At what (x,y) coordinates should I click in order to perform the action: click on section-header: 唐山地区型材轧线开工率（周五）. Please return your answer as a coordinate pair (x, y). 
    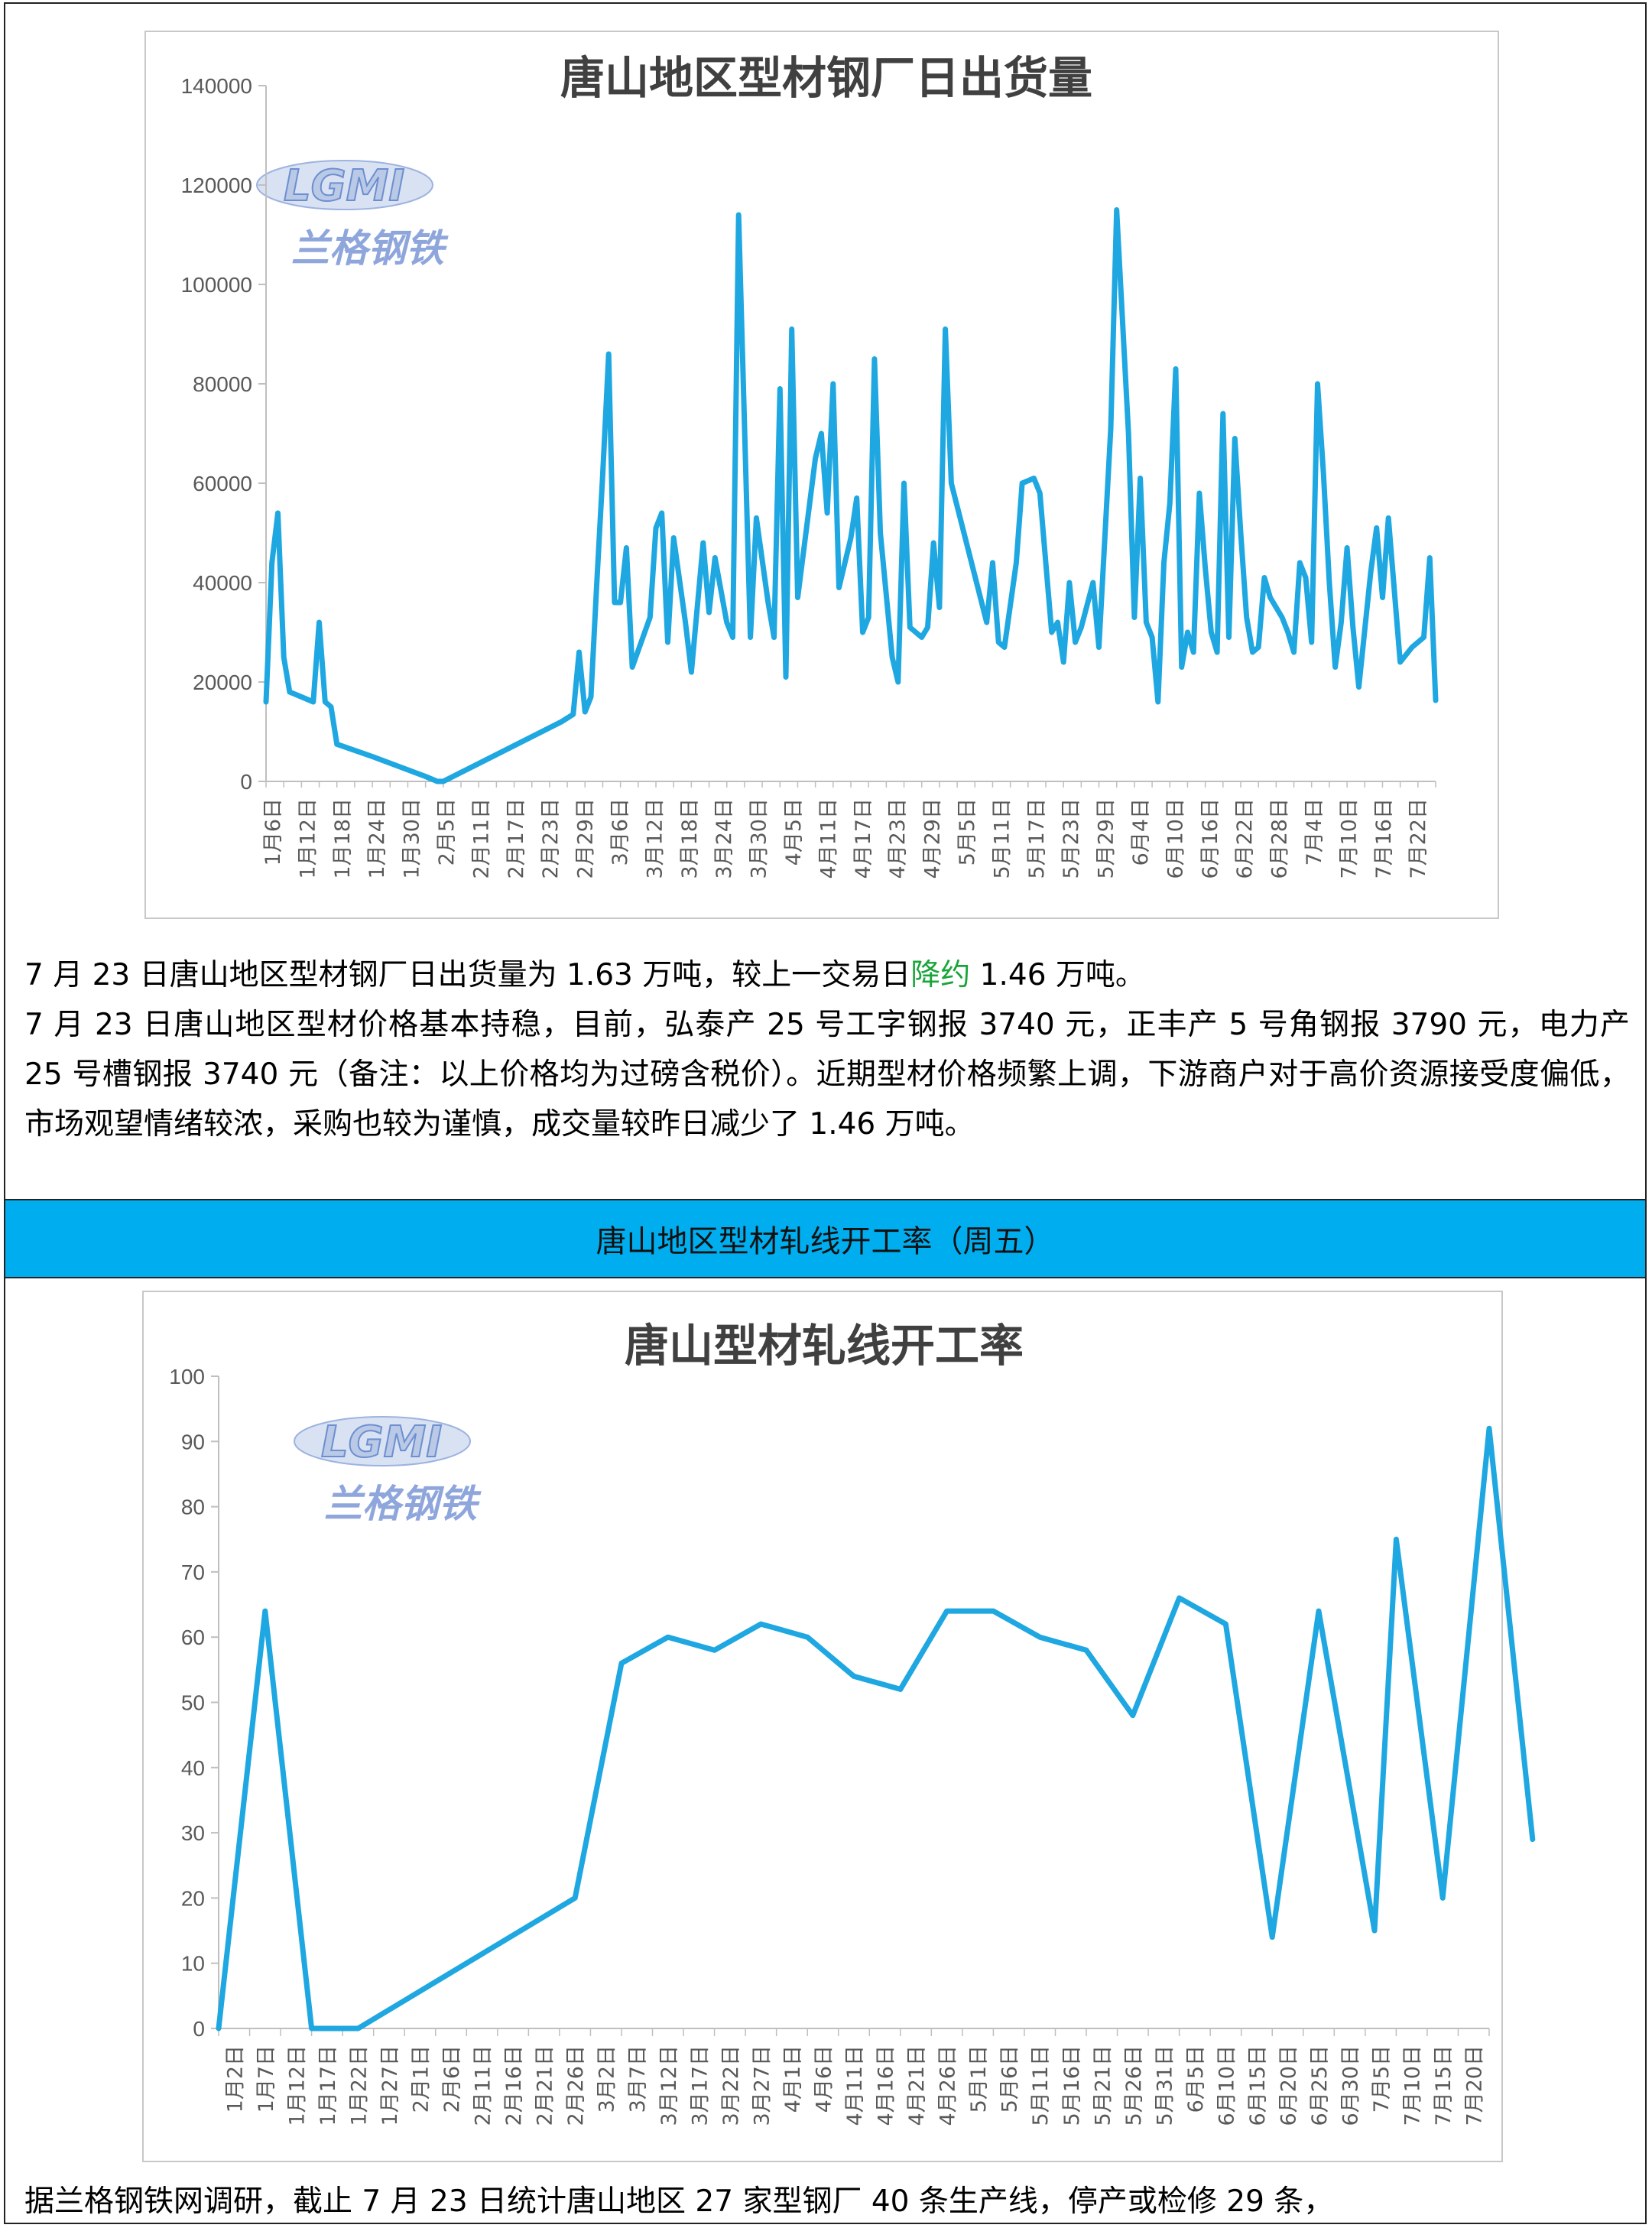
    Looking at the image, I should click on (825, 1239).